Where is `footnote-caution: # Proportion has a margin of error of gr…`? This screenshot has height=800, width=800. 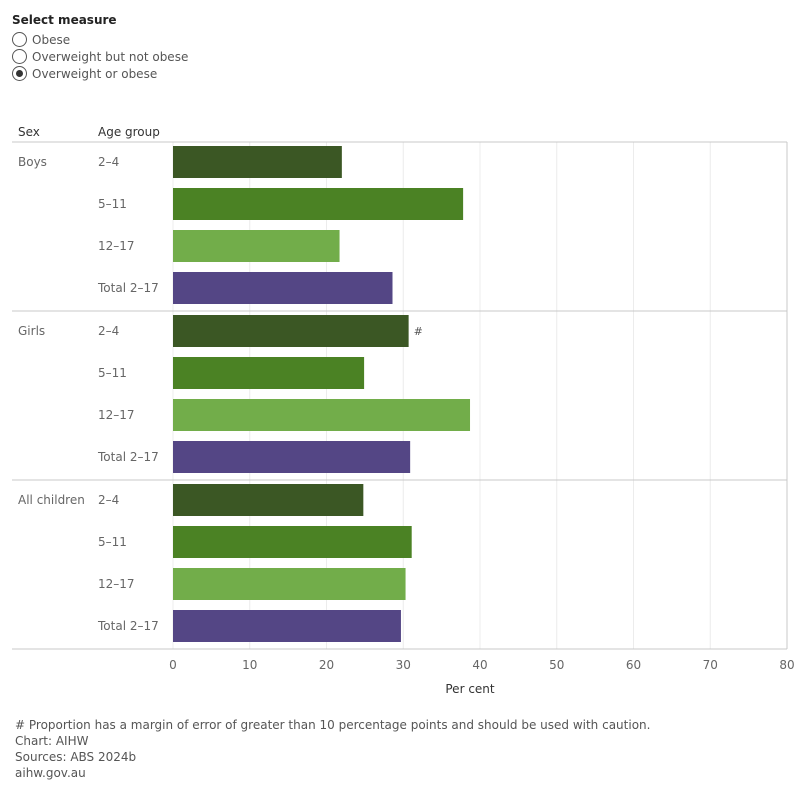
footnote-caution: # Proportion has a margin of error of gr… is located at coordinates (333, 725).